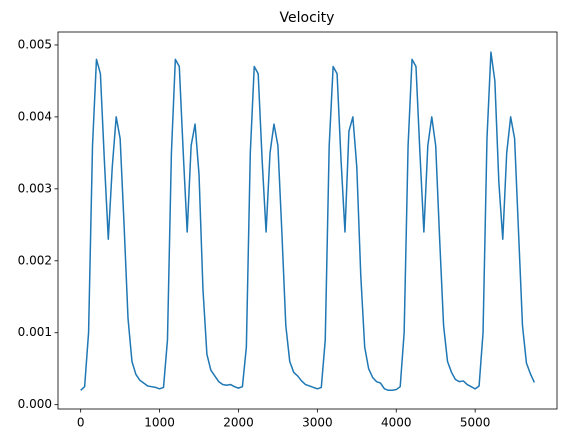 This screenshot has height=439, width=579. What do you see at coordinates (35, 332) in the screenshot?
I see `y-tick-label: 0.001` at bounding box center [35, 332].